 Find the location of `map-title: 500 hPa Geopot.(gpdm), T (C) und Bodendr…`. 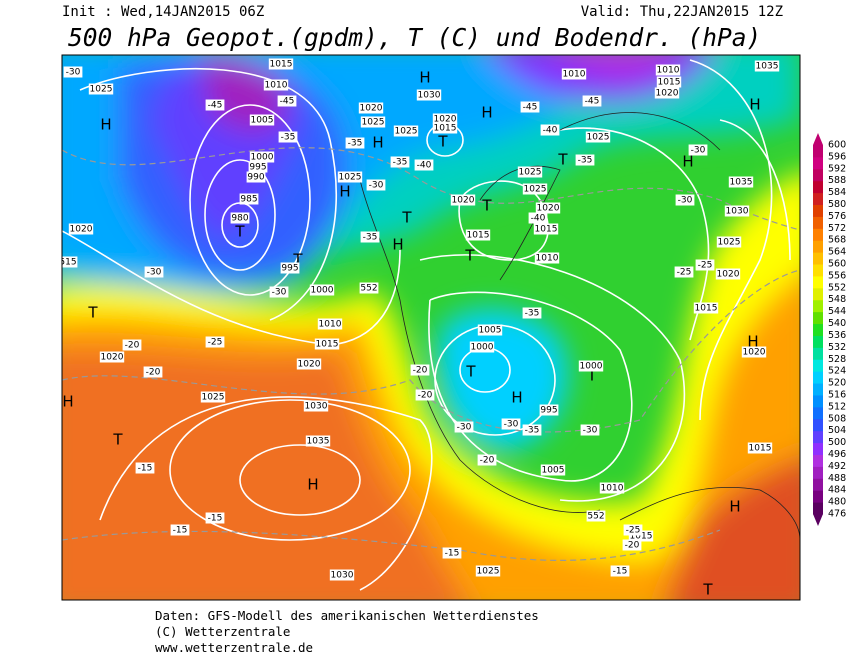

map-title: 500 hPa Geopot.(gpdm), T (C) und Bodendr… is located at coordinates (414, 37).